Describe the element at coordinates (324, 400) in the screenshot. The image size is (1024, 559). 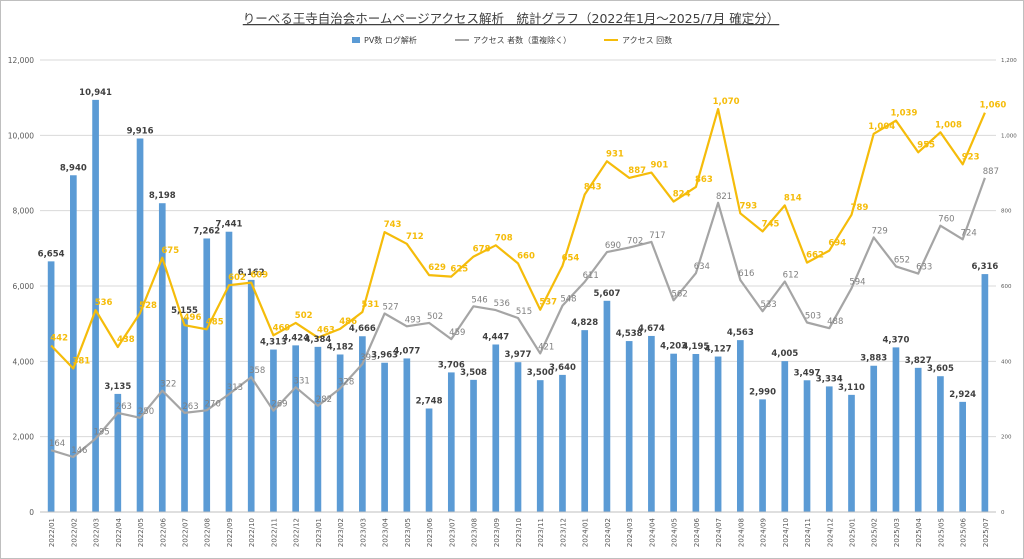
I see `visitors-data-label: 282` at that location.